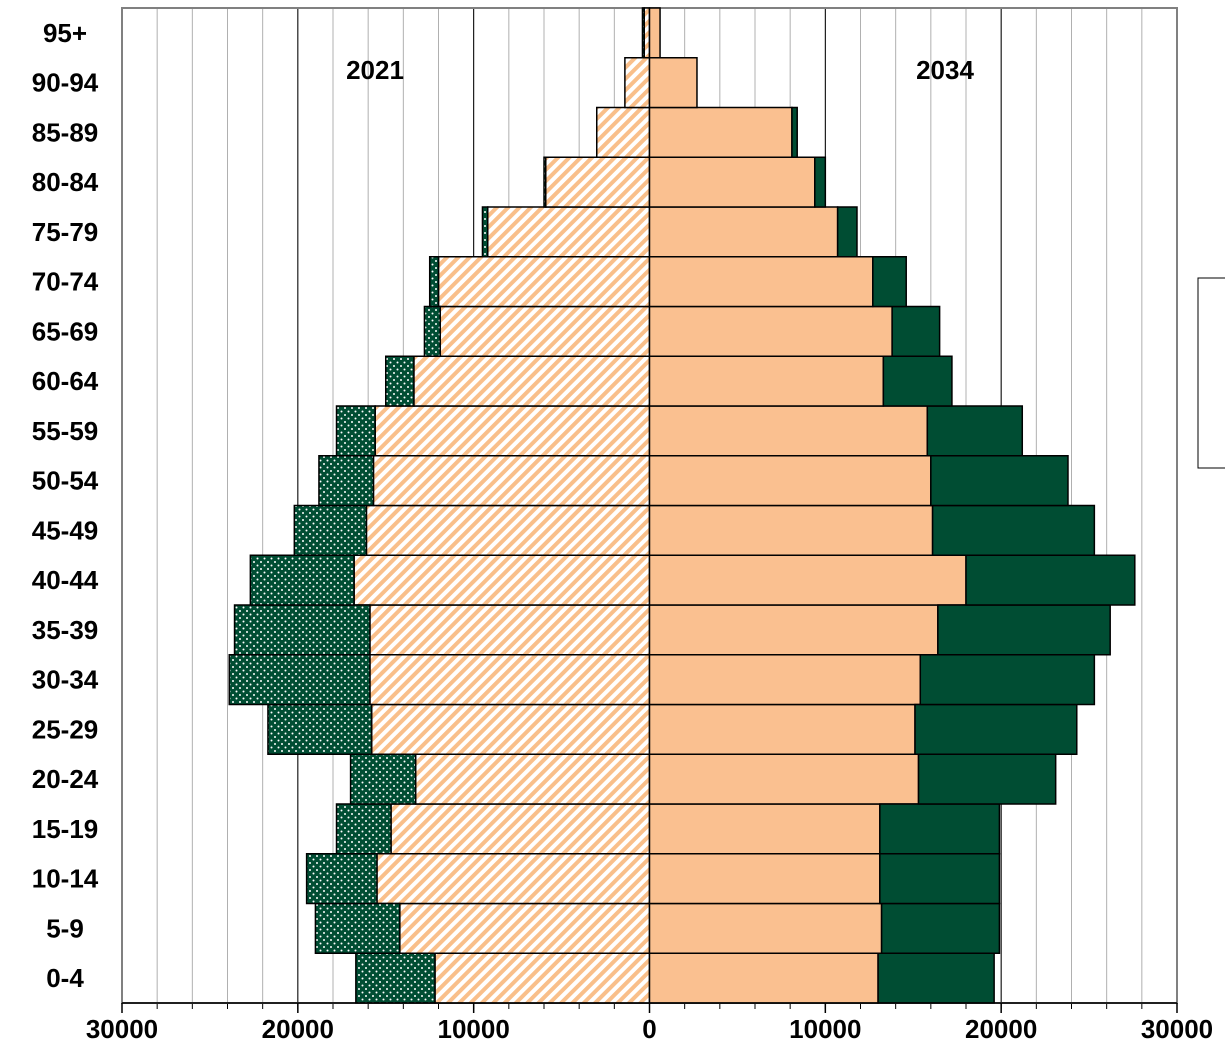  Describe the element at coordinates (65, 232) in the screenshot. I see `y-tick-label: 75-79` at that location.